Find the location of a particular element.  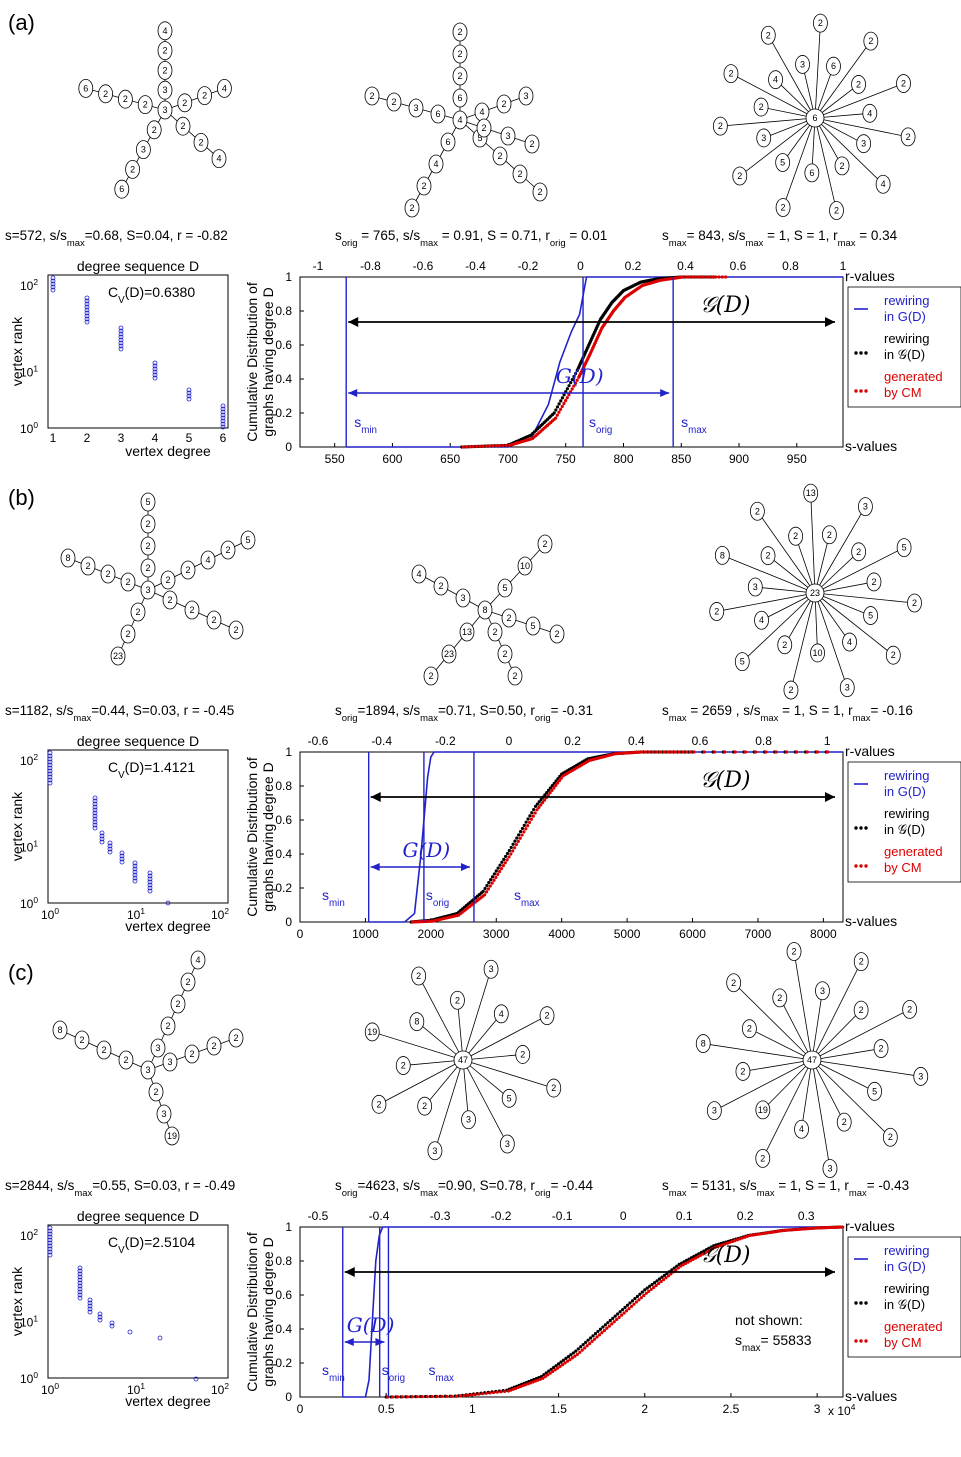

legend-swatch-dot is located at coordinates (866, 1341).